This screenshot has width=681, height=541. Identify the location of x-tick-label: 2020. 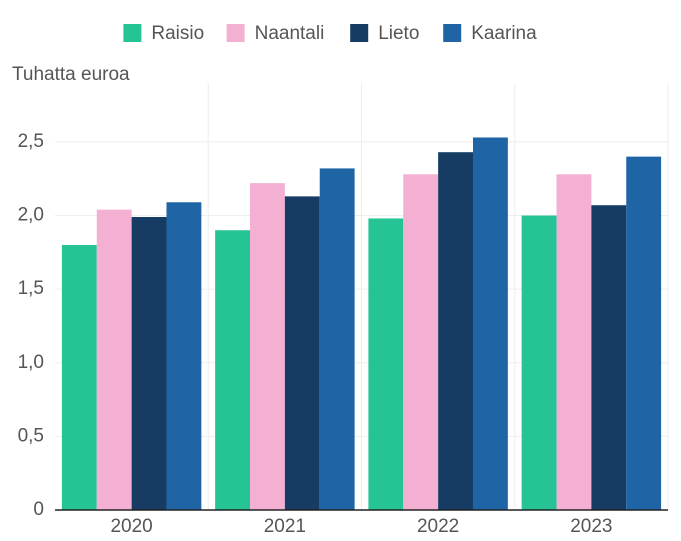
(131, 526).